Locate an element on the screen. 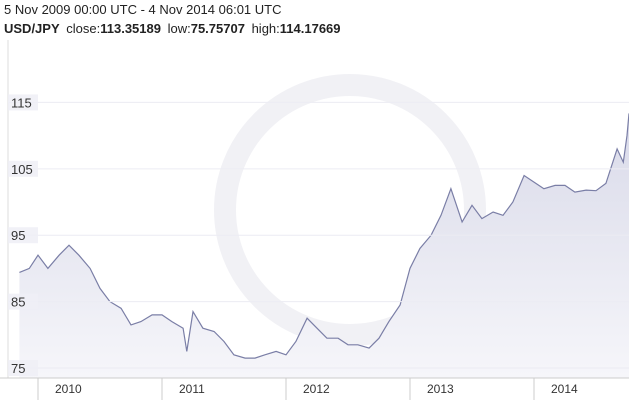 This screenshot has width=629, height=400. y-tick-label: 95 is located at coordinates (18, 235).